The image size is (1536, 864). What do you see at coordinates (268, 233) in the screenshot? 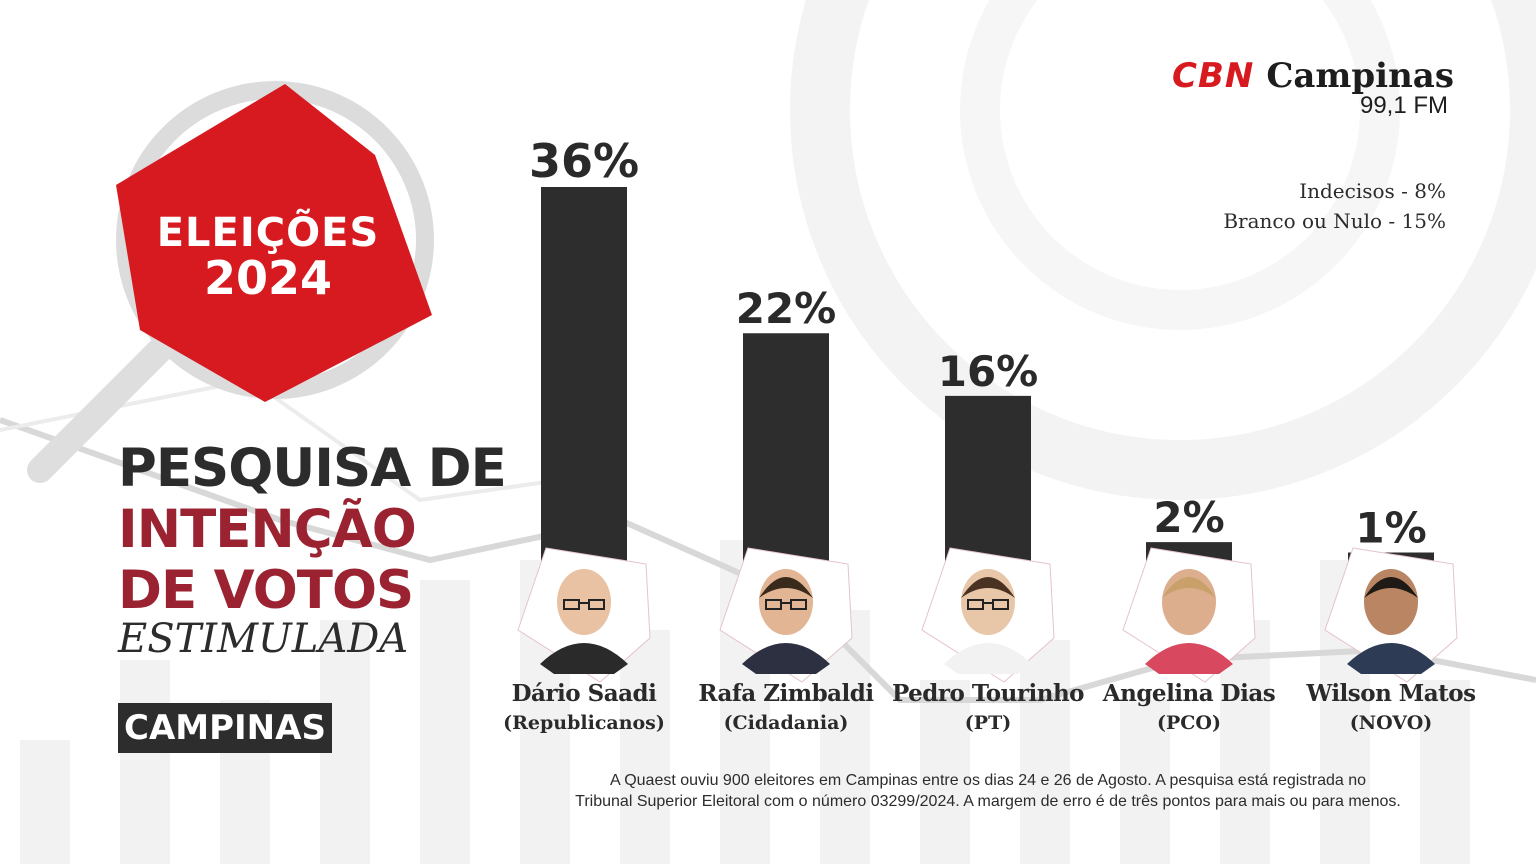
I see `badge-line-1: ELEIÇÕES` at bounding box center [268, 233].